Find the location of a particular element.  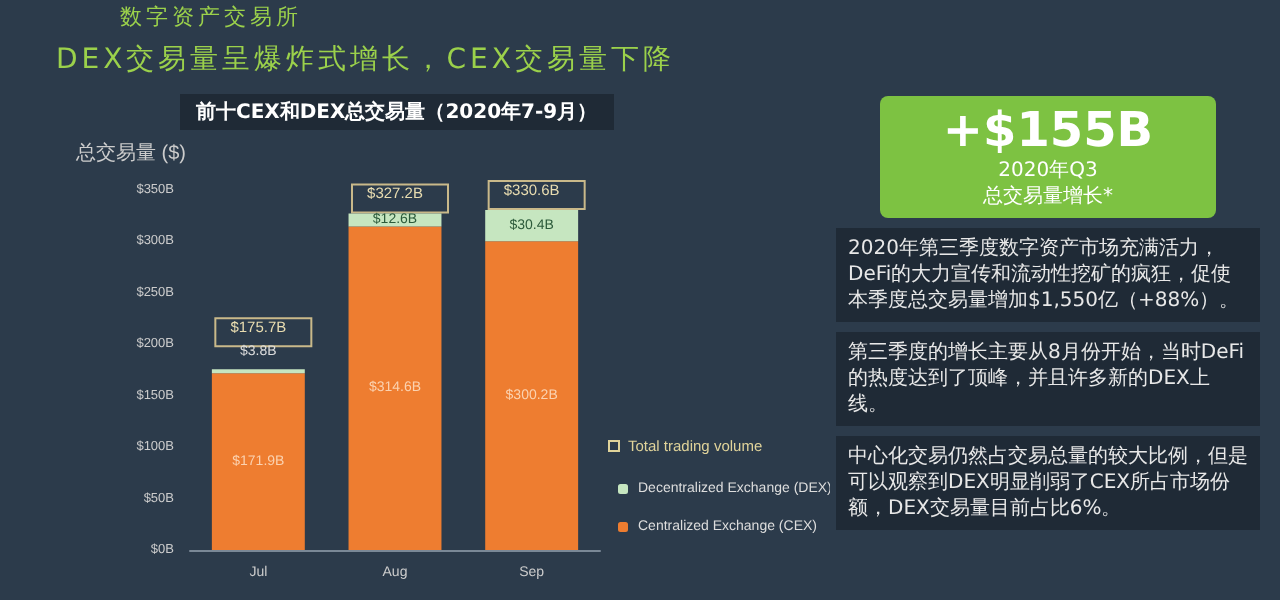

text: 中心化交易仍然占交易总量的较大比例，但是可以观察到DEX明显削弱了CEX所占市场份额，DEX交易量目前占比6%。 is located at coordinates (1048, 483).